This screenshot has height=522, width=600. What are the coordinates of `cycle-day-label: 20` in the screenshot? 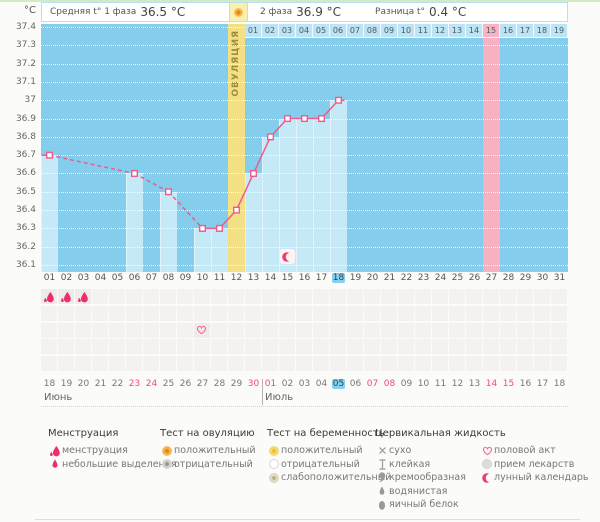 It's located at (372, 278).